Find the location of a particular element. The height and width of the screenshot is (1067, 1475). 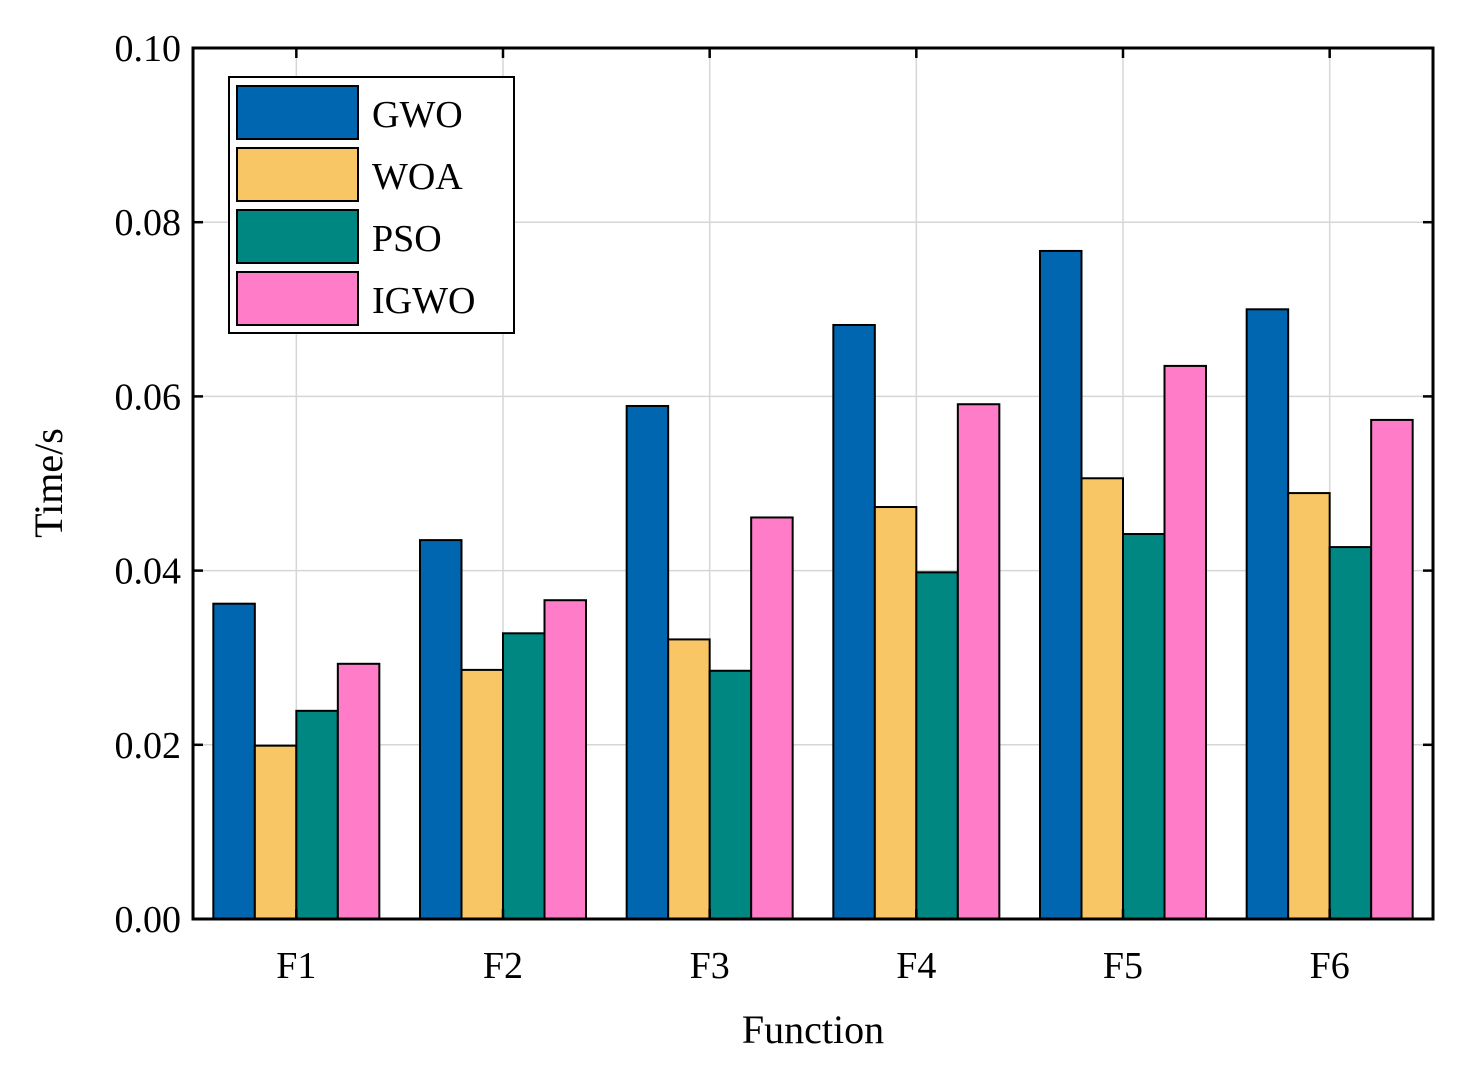

bar-igwo-f4 is located at coordinates (978, 661).